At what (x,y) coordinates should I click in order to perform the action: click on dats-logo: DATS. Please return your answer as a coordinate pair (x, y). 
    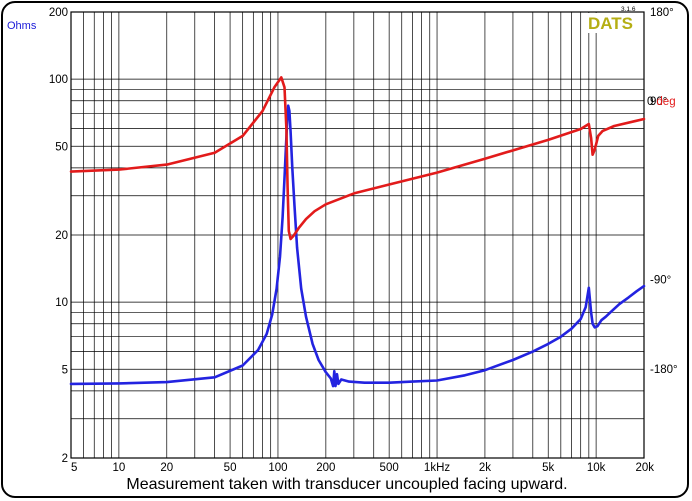
    Looking at the image, I should click on (610, 23).